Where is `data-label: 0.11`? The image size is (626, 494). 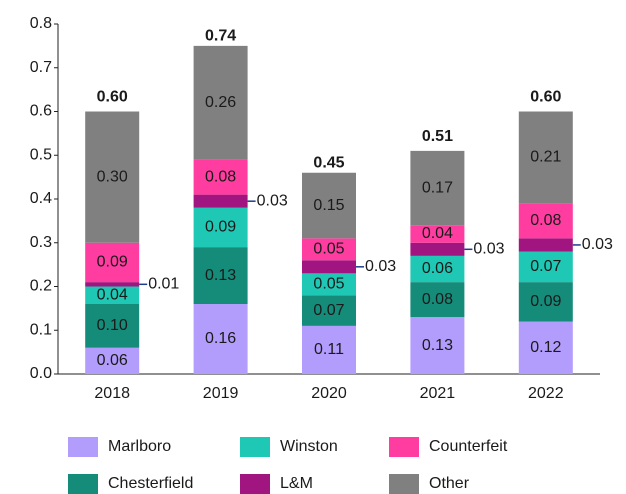
data-label: 0.11 is located at coordinates (329, 349).